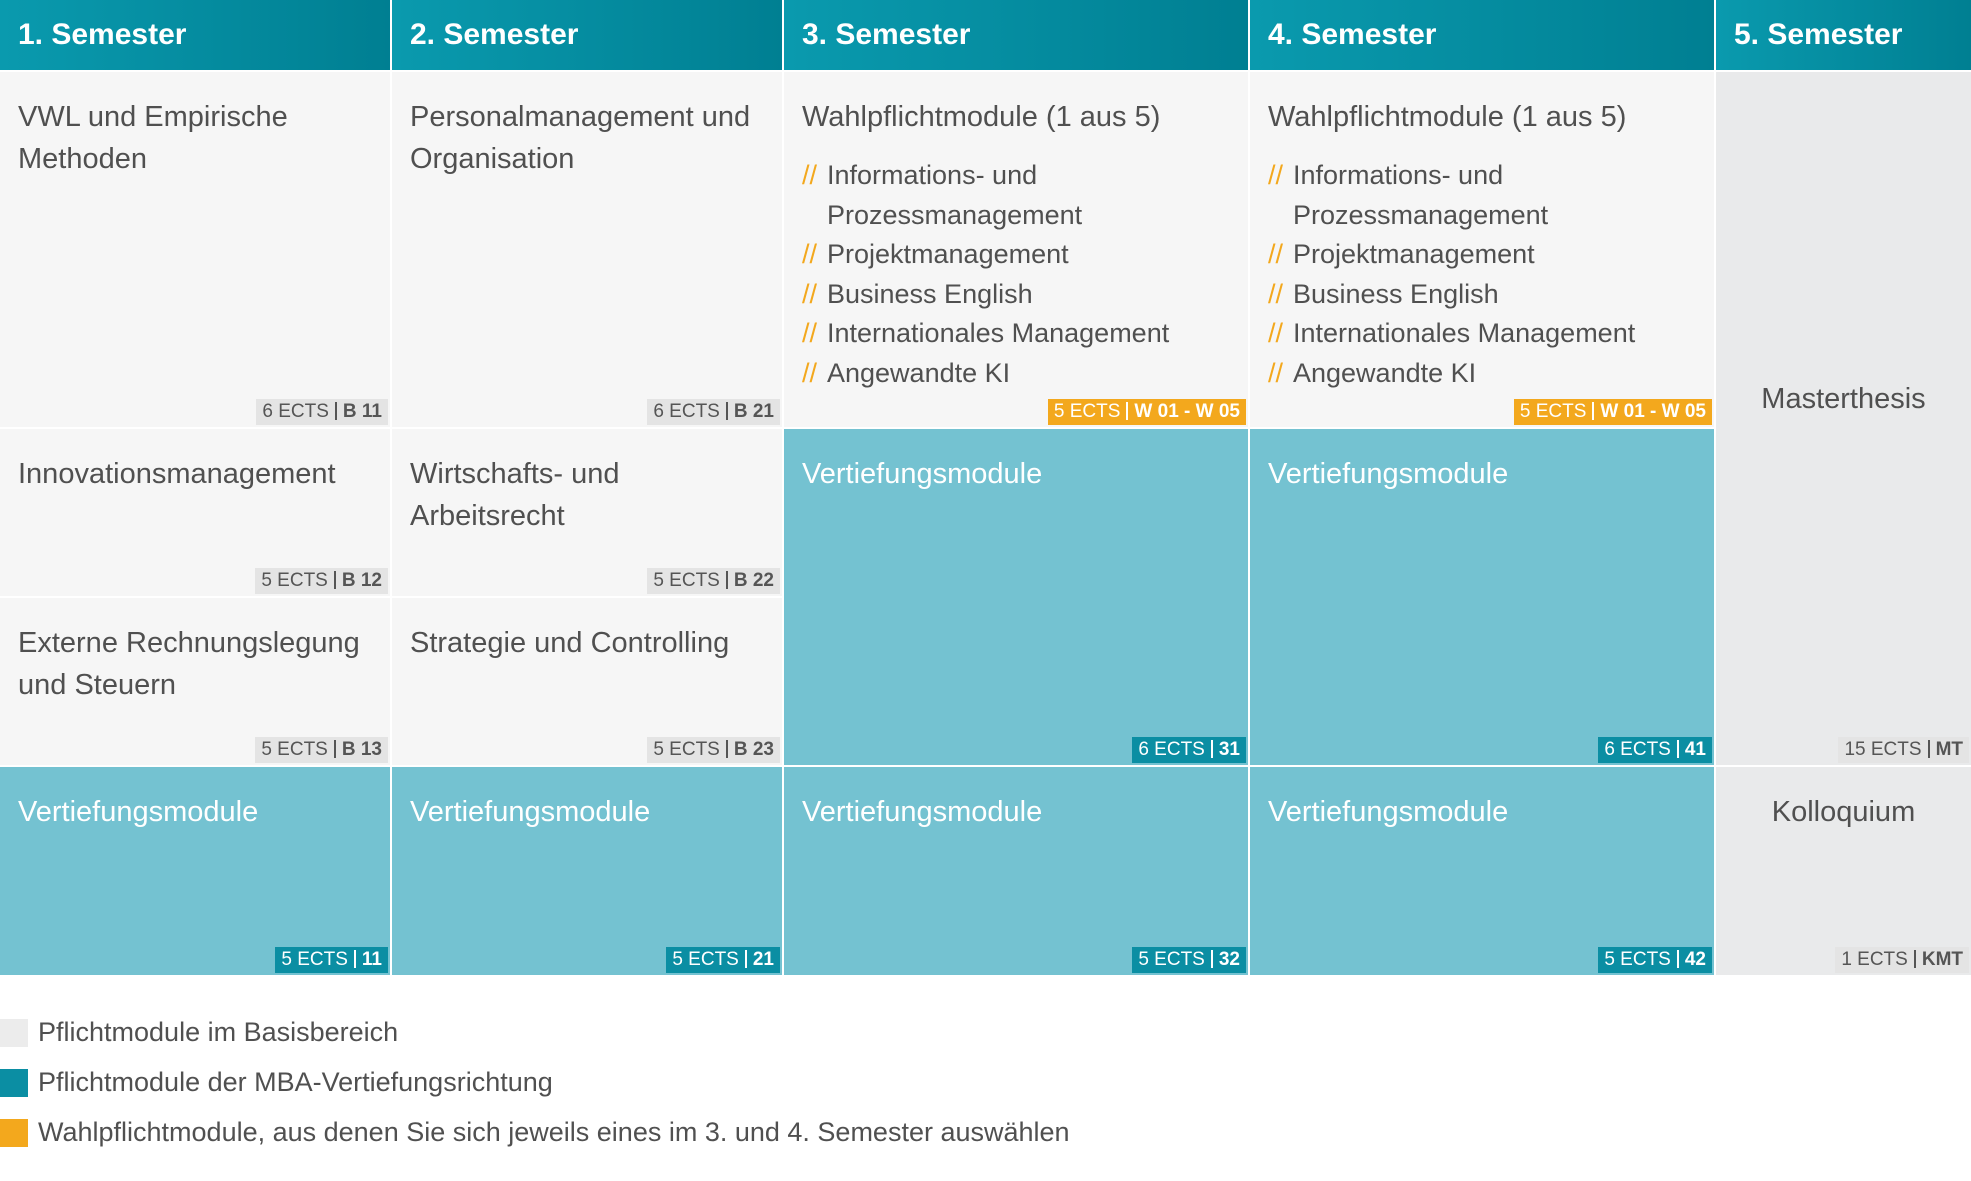 The height and width of the screenshot is (1181, 1971). Describe the element at coordinates (1843, 399) in the screenshot. I see `module-title: Masterthesis` at that location.